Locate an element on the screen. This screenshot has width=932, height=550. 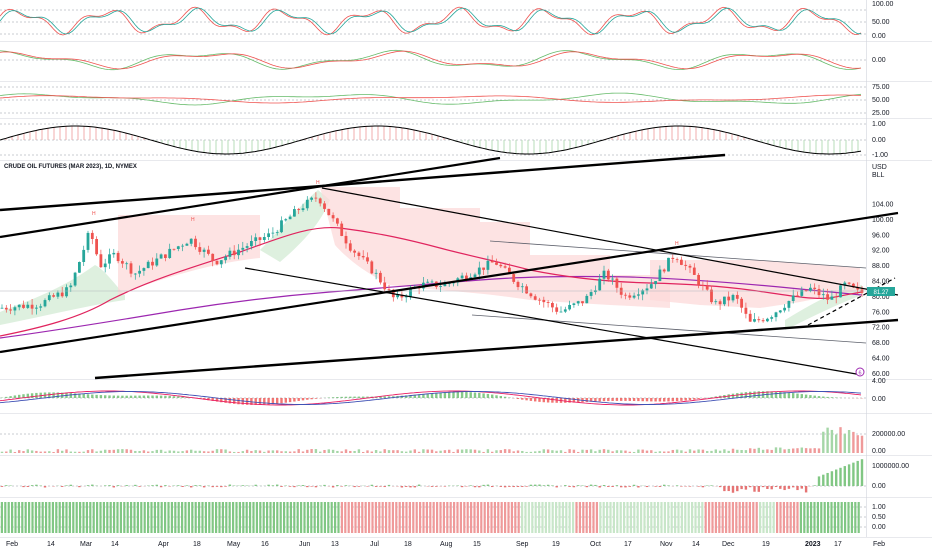
macd-tick-label: 4.00 is located at coordinates (879, 381).